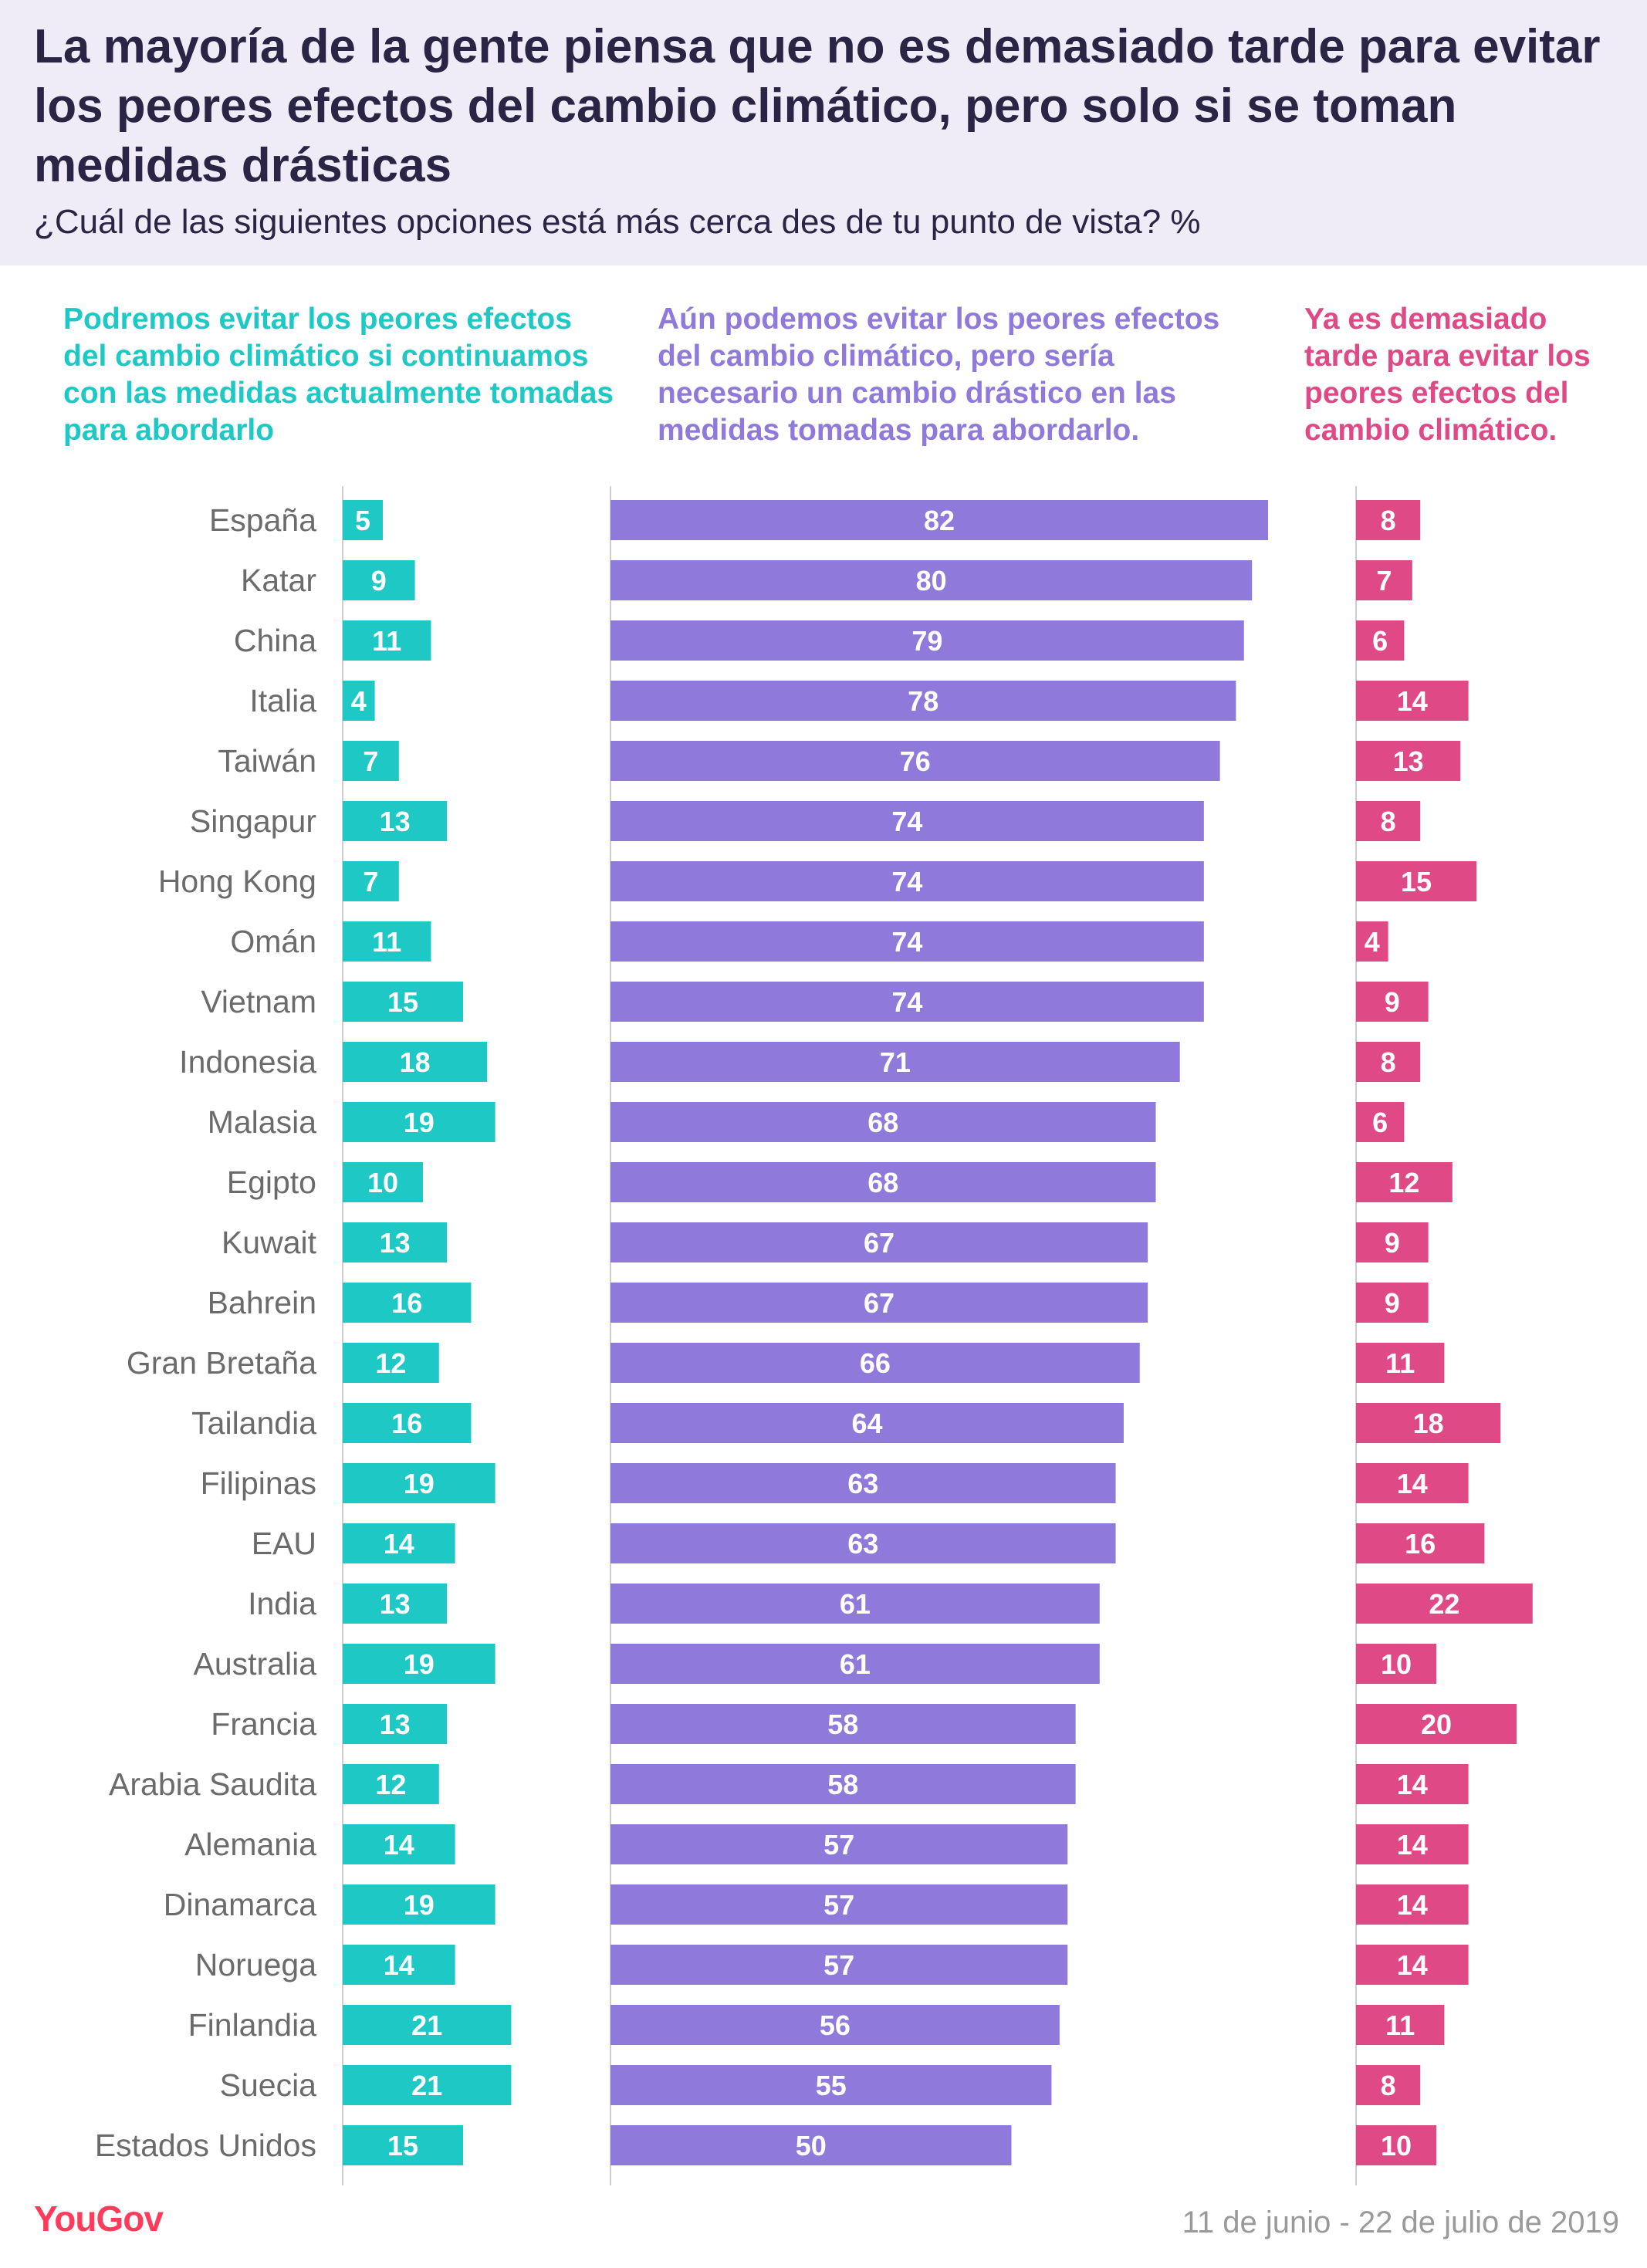  I want to click on category-label: Noruega, so click(255, 1965).